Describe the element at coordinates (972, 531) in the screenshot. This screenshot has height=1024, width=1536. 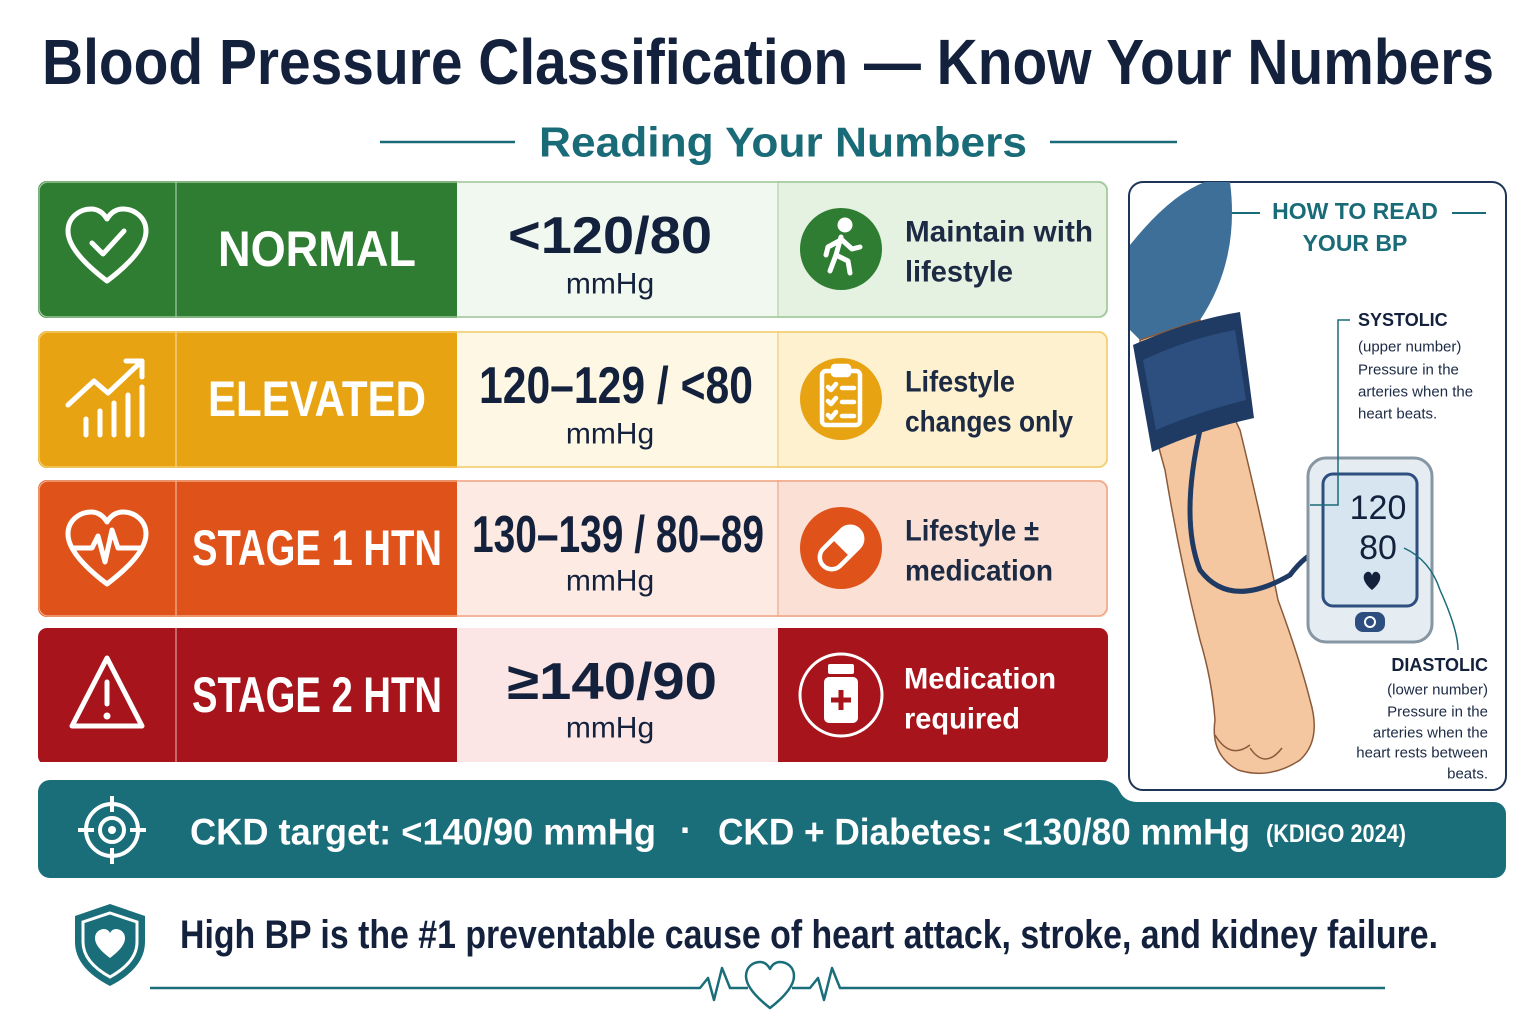
I see `action-line: Lifestyle ±` at that location.